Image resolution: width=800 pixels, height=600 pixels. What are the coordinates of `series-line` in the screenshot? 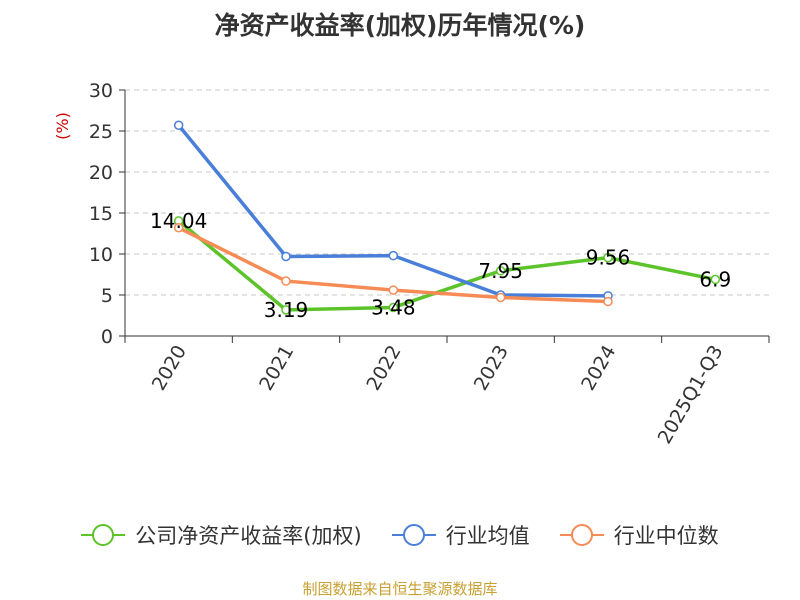 It's located at (446, 265).